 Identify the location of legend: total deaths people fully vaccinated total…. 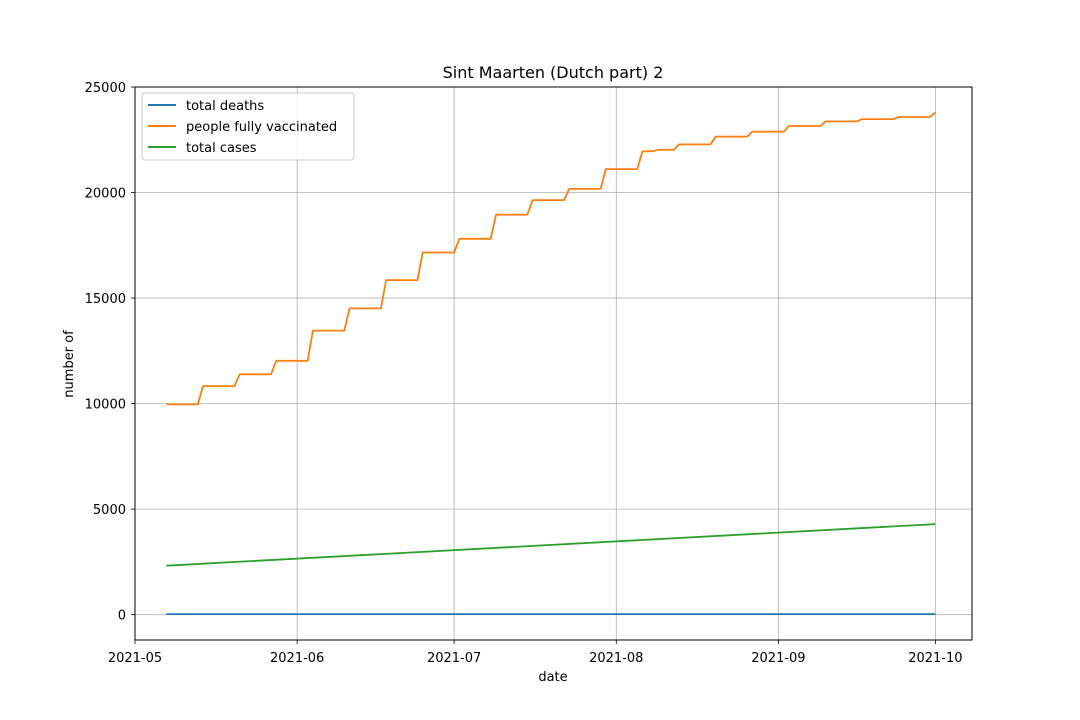
(248, 126).